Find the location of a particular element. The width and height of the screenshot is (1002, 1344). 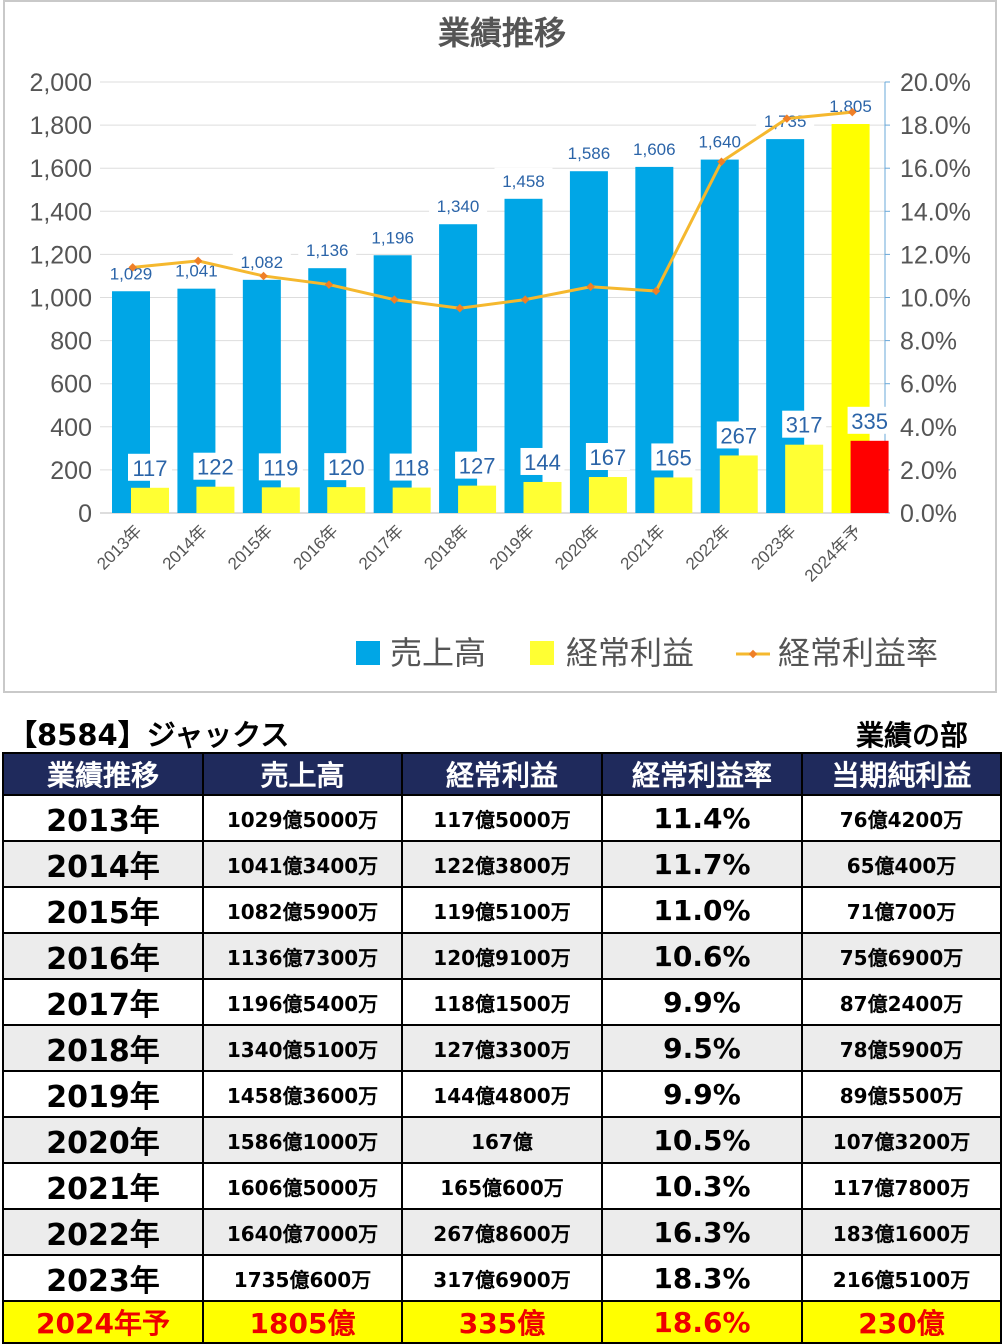

x-tick-label: 2019年 is located at coordinates (512, 547).